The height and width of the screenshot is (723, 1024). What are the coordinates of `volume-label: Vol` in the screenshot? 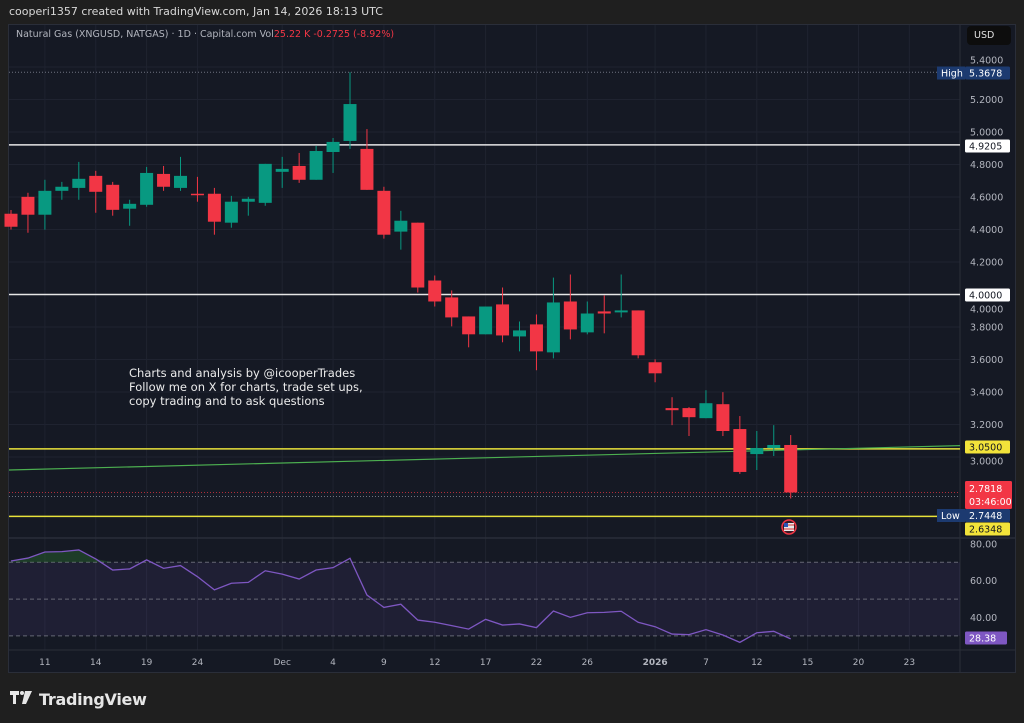 It's located at (266, 34).